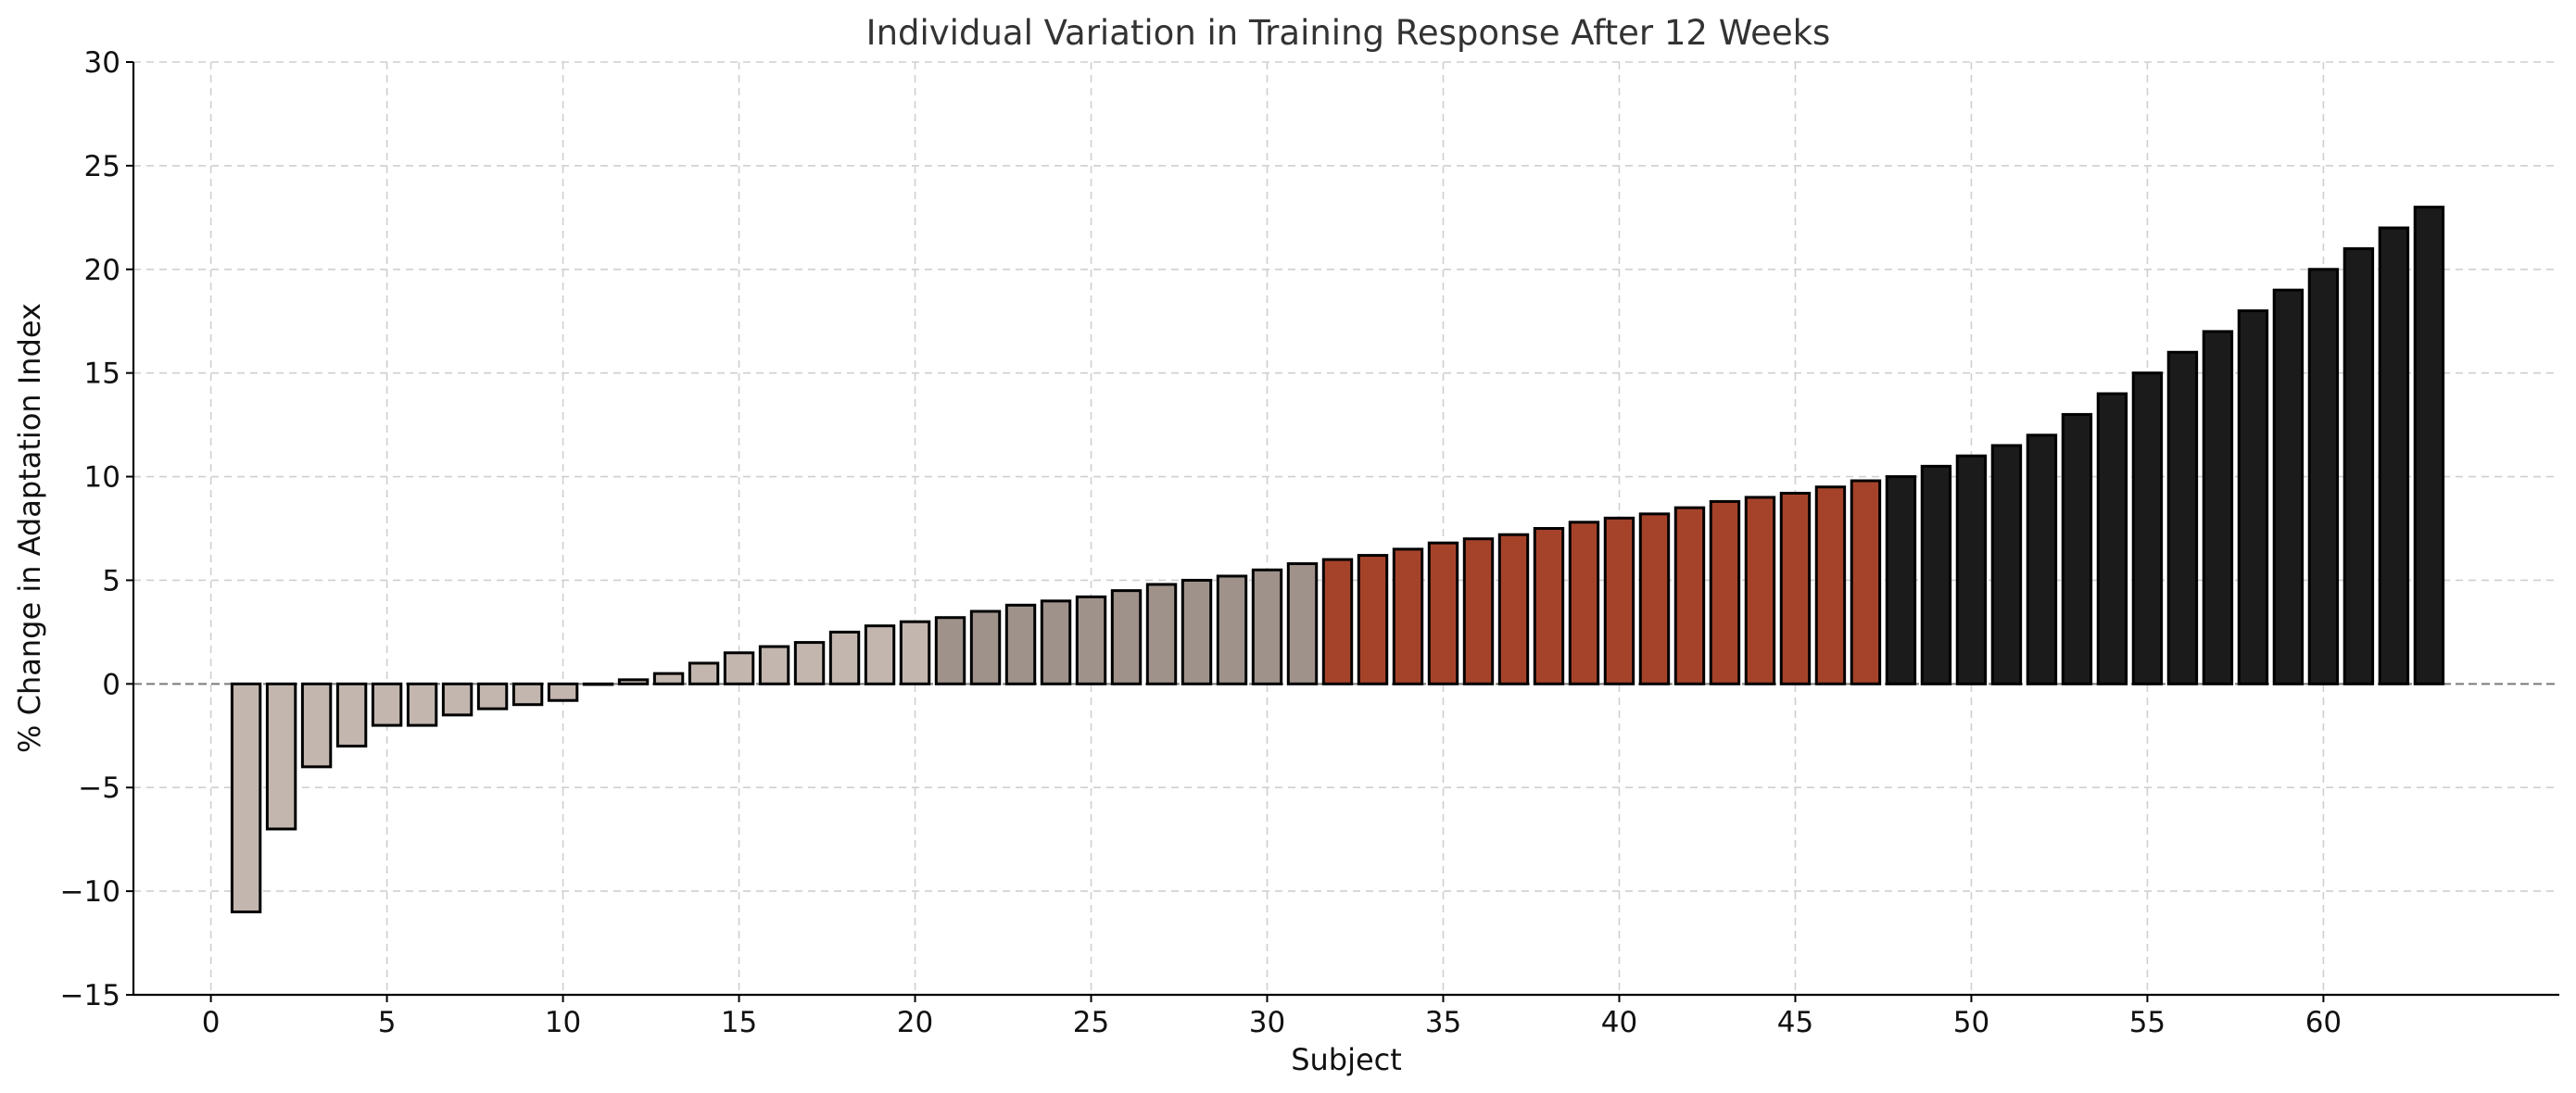 Image resolution: width=2576 pixels, height=1093 pixels. What do you see at coordinates (102, 166) in the screenshot?
I see `y-tick-label: 25` at bounding box center [102, 166].